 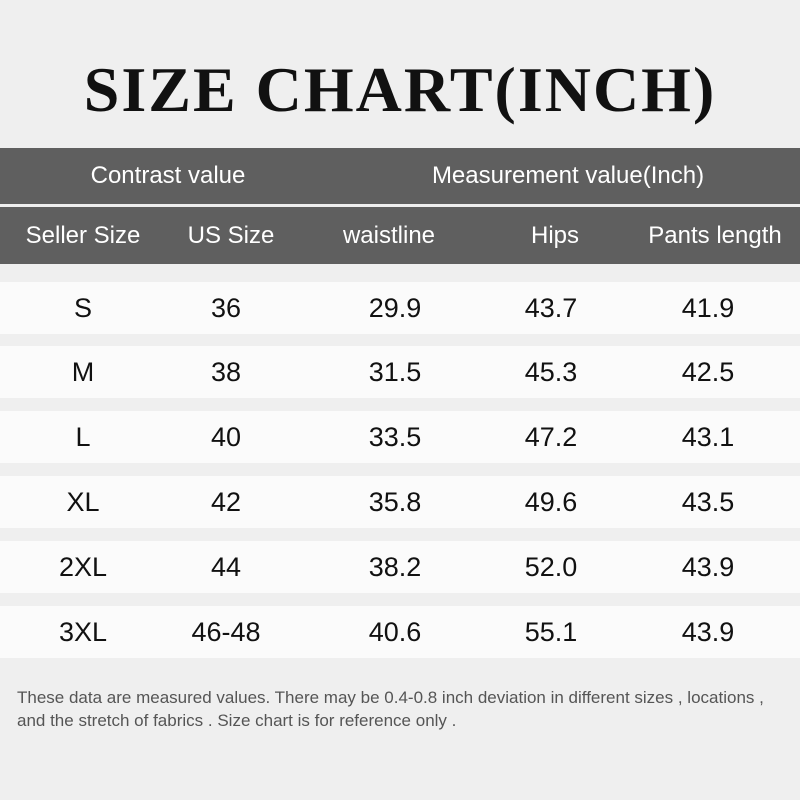 What do you see at coordinates (83, 235) in the screenshot?
I see `column-header-seller-size: Seller Size` at bounding box center [83, 235].